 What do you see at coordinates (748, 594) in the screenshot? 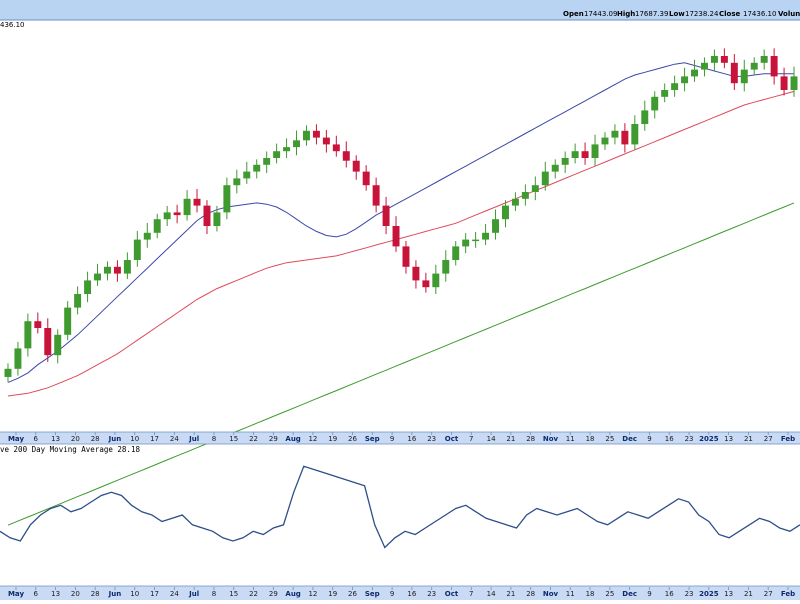
I see `date-tick-label: 21` at bounding box center [748, 594].